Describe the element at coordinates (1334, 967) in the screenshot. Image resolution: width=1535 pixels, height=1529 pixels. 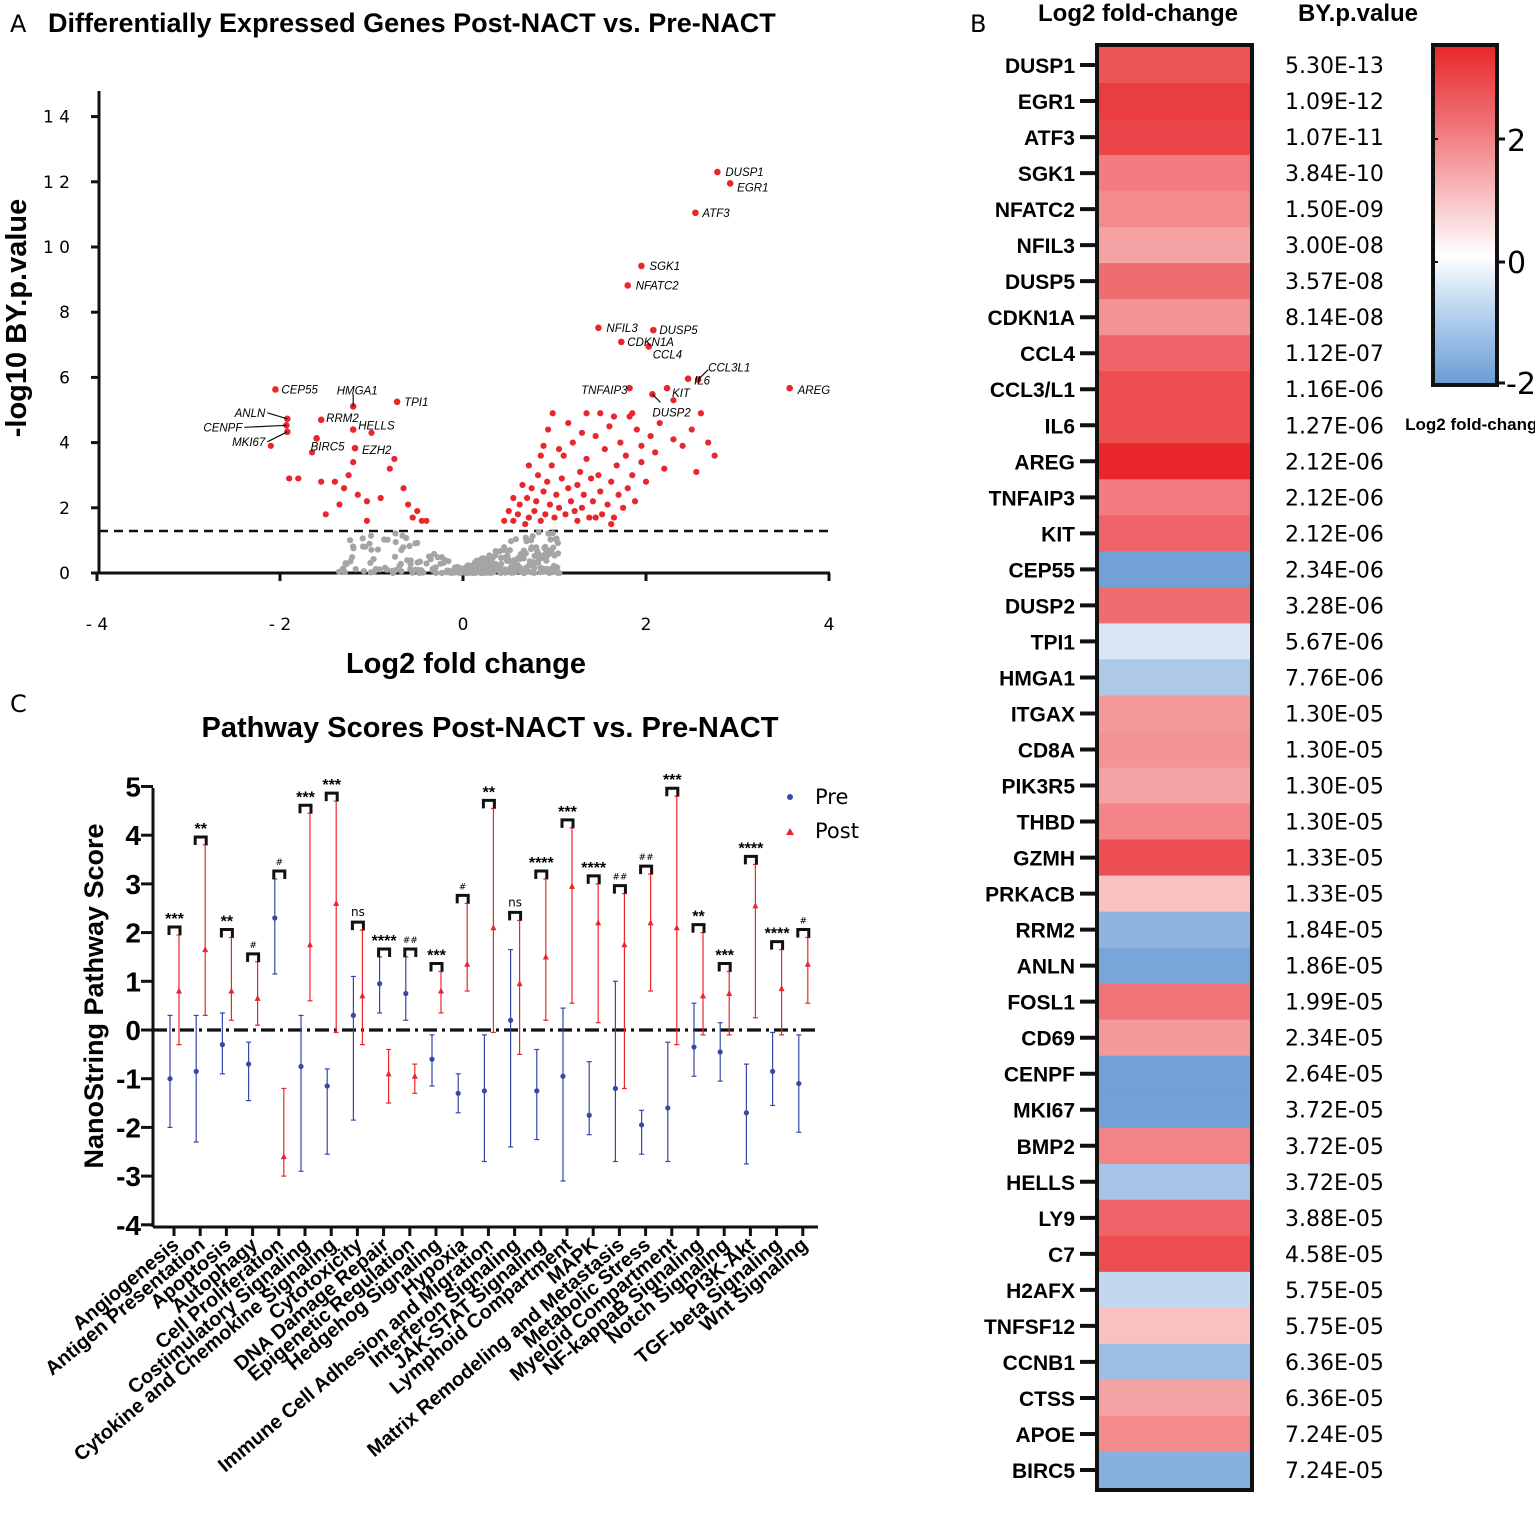
I see `heatmap-pvalue: 1.86E-05` at that location.